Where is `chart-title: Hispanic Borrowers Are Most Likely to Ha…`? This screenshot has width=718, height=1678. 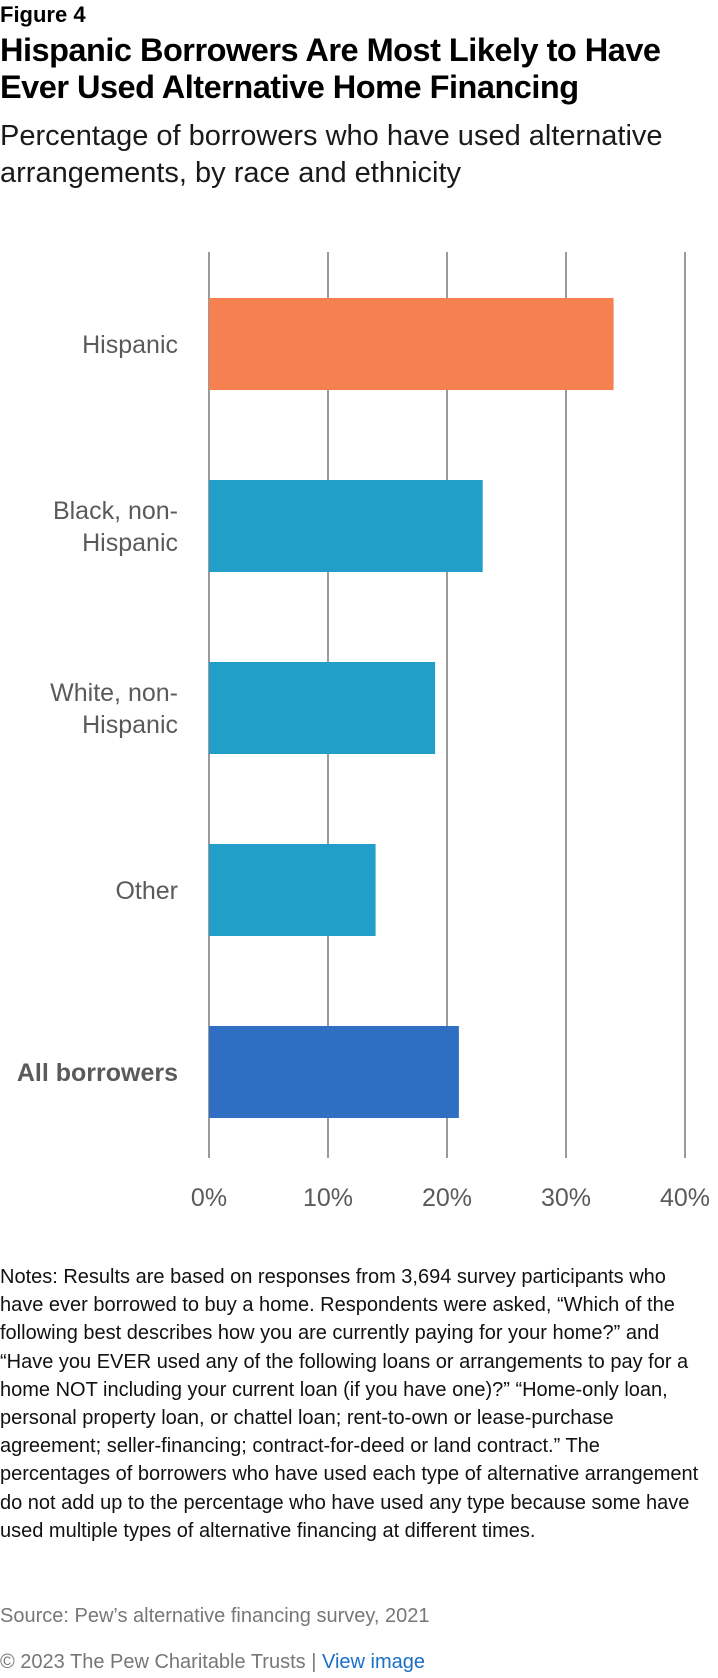 chart-title: Hispanic Borrowers Are Most Likely to Ha… is located at coordinates (330, 68).